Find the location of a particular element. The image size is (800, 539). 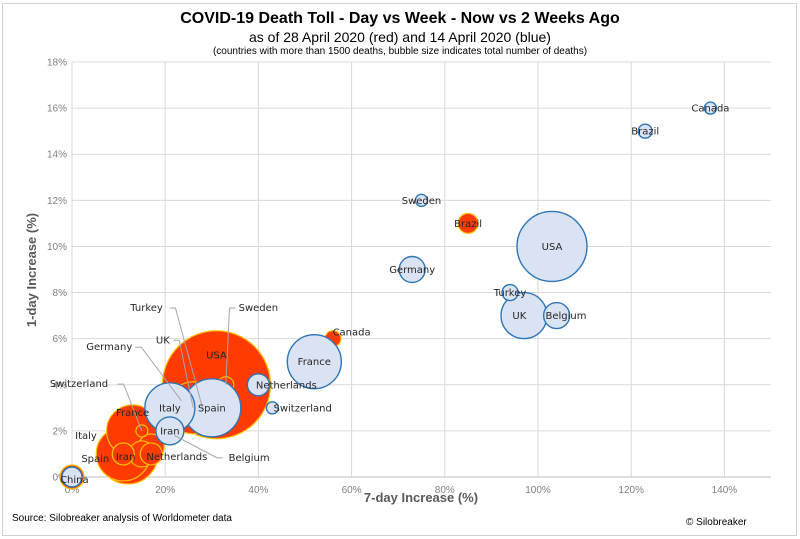

leader-line-belgium is located at coordinates (199, 447).